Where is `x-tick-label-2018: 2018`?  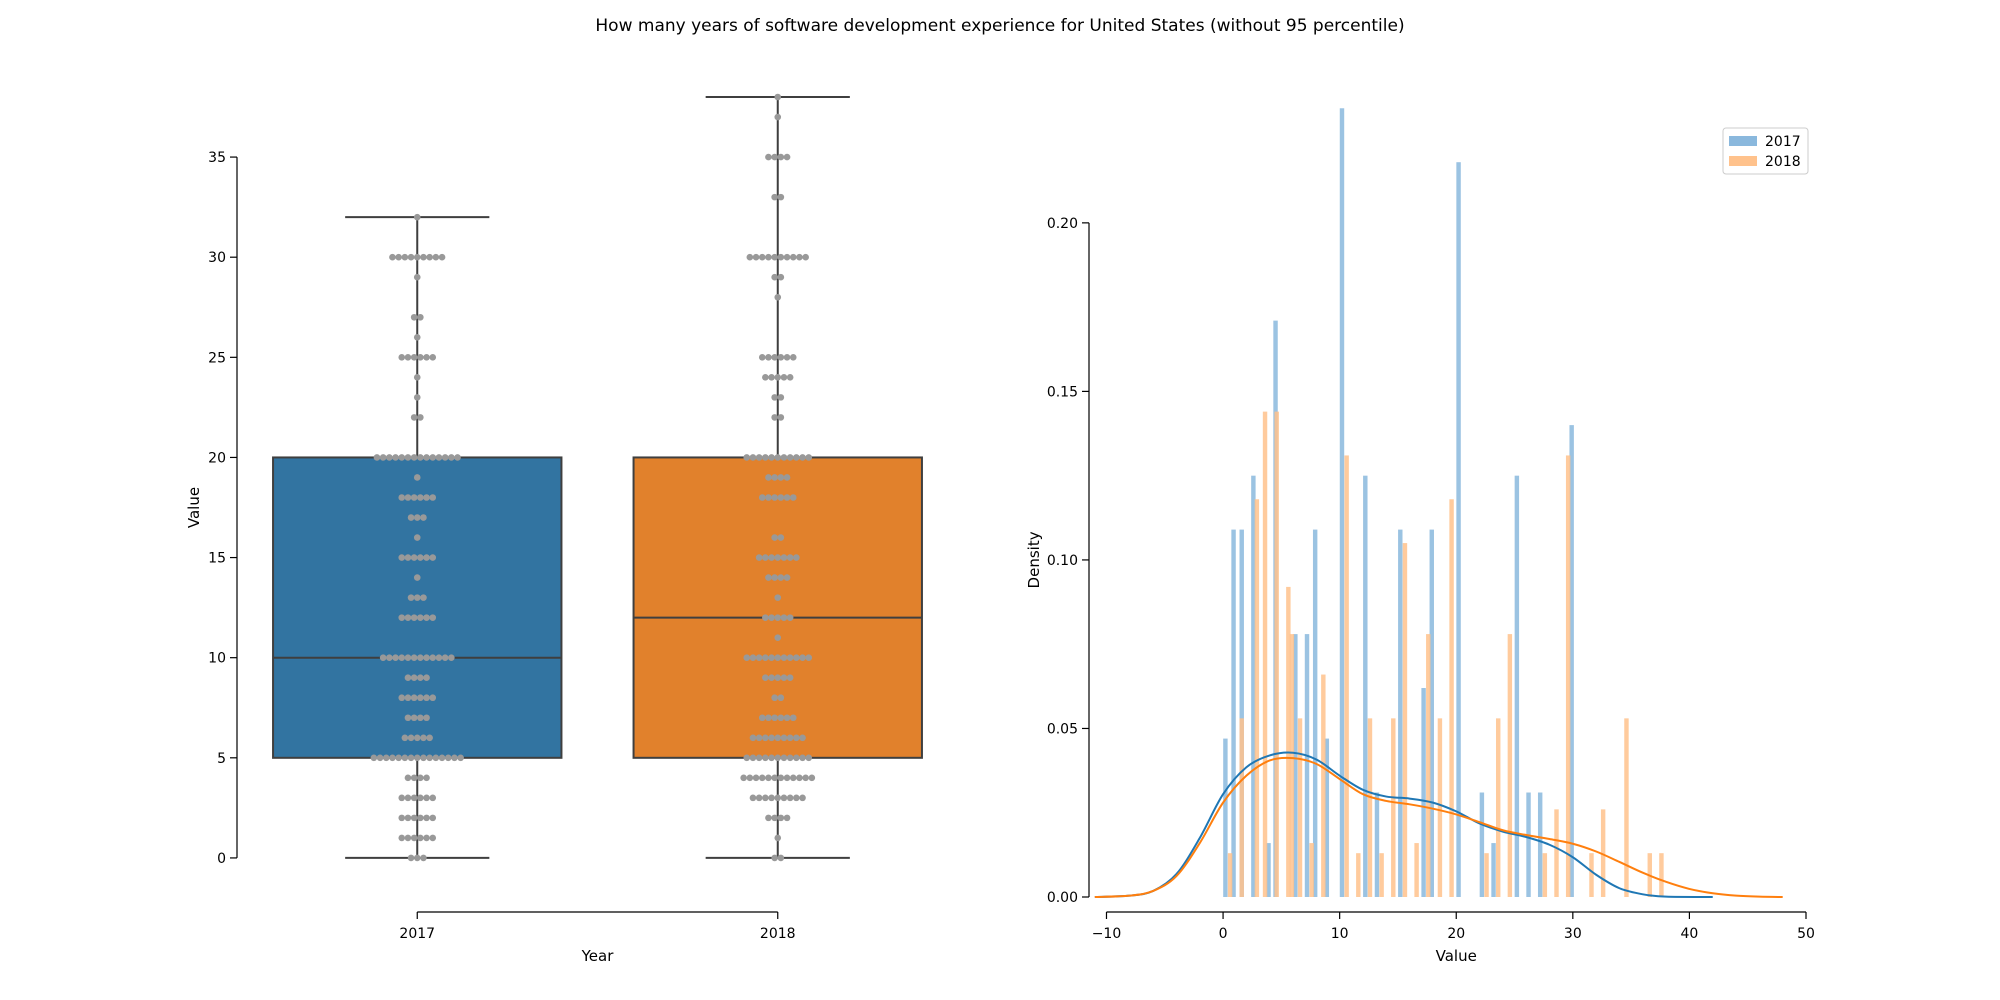 x-tick-label-2018: 2018 is located at coordinates (778, 934).